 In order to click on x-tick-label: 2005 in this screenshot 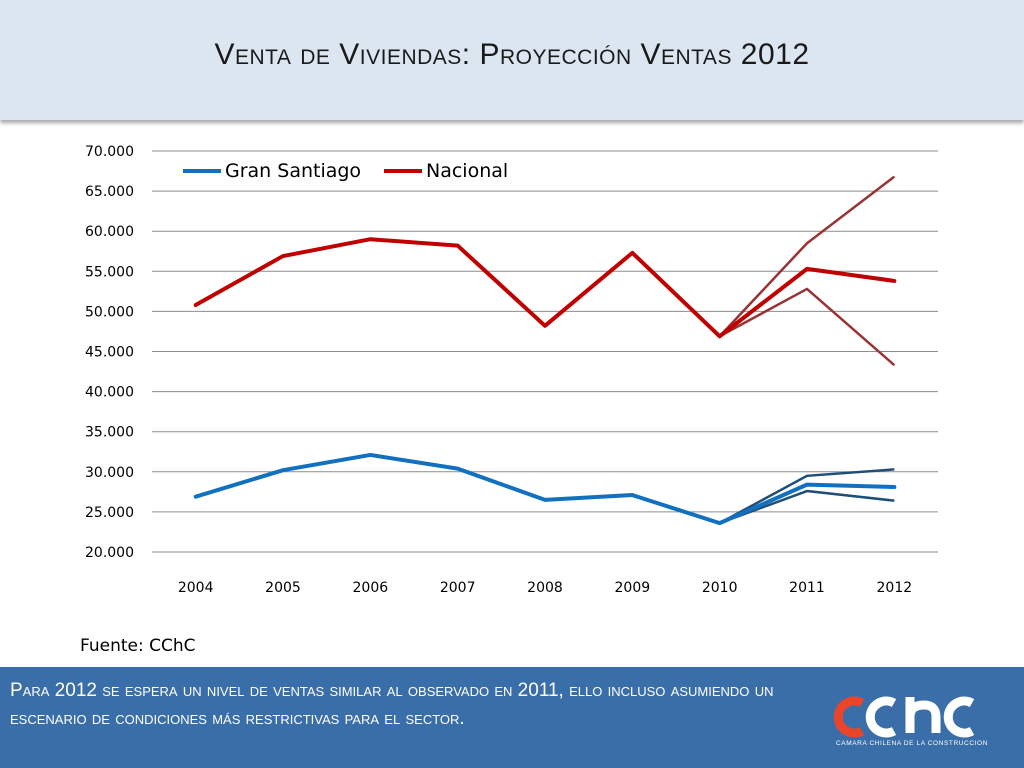, I will do `click(283, 588)`.